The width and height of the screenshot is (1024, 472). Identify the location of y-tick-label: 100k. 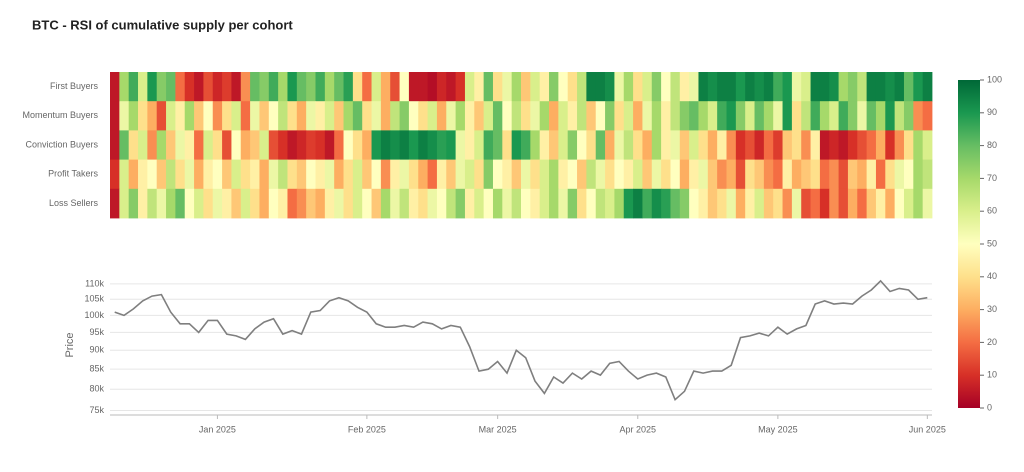
(94, 315).